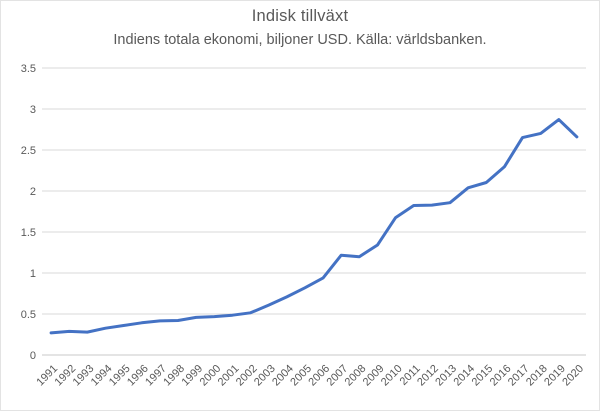 This screenshot has width=600, height=411. Describe the element at coordinates (28, 233) in the screenshot. I see `y-axis-tick-label: 1.5` at that location.